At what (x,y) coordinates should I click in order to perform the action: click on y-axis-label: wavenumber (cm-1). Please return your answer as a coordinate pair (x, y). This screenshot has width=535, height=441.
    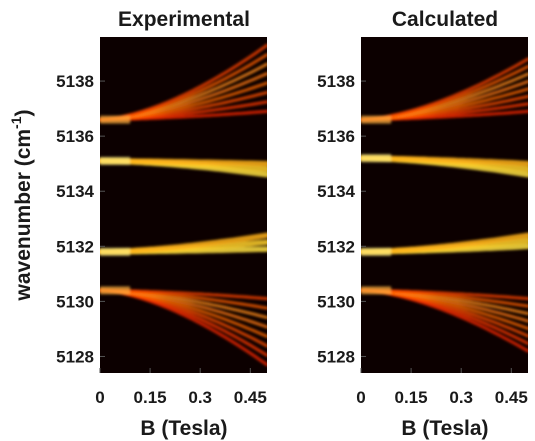
    Looking at the image, I should click on (21, 205).